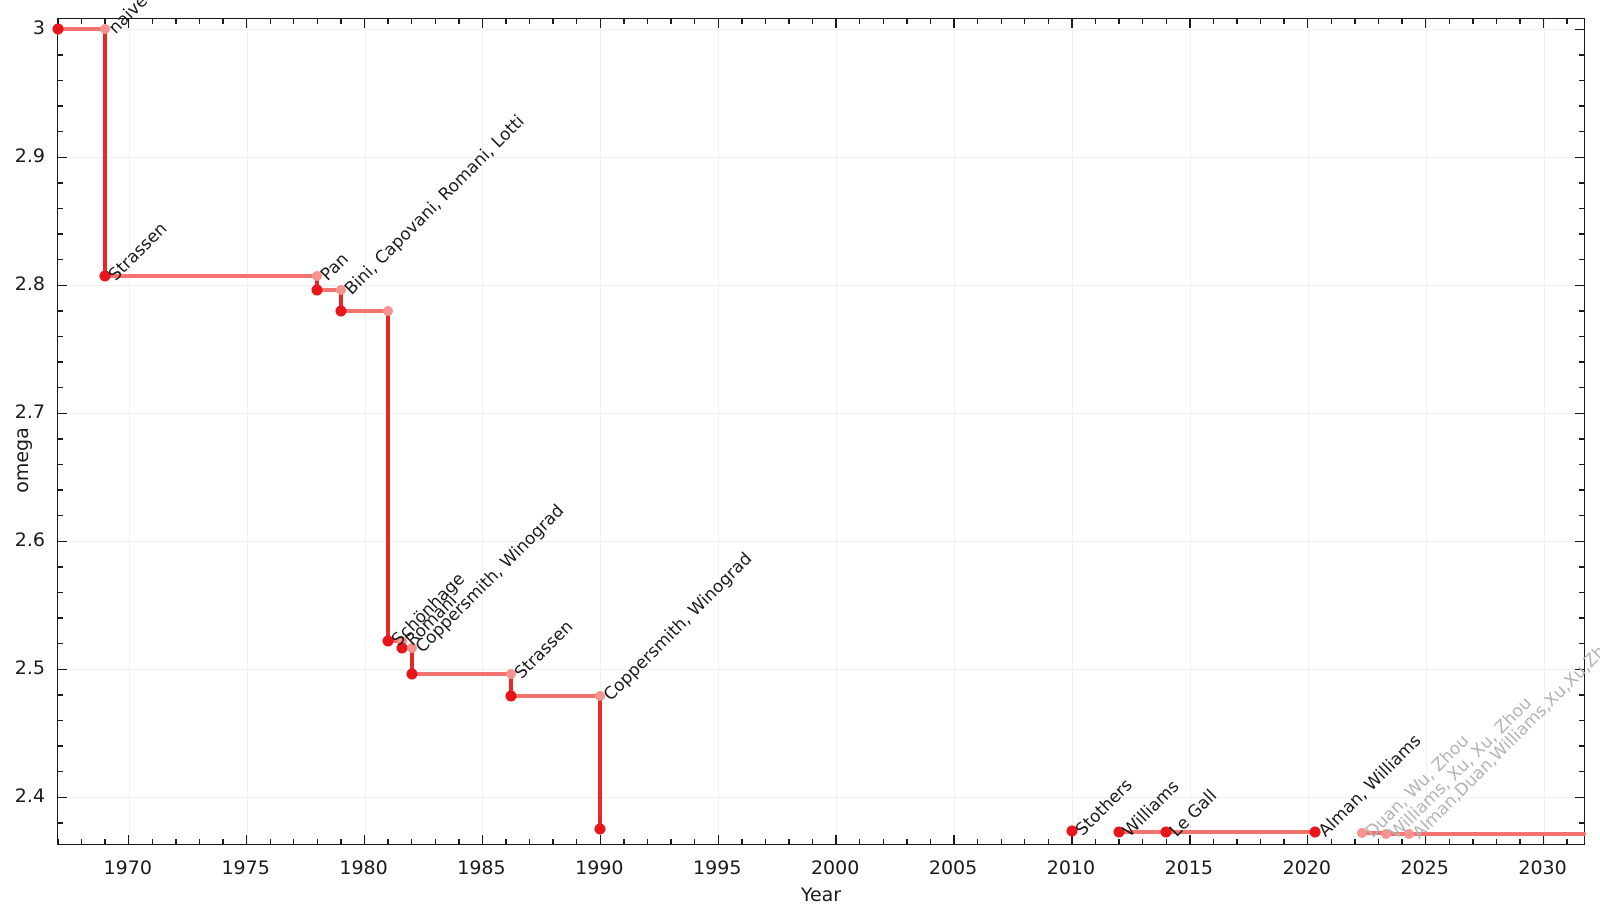 Image resolution: width=1600 pixels, height=920 pixels. Describe the element at coordinates (835, 868) in the screenshot. I see `x-tick-label: 2000` at that location.